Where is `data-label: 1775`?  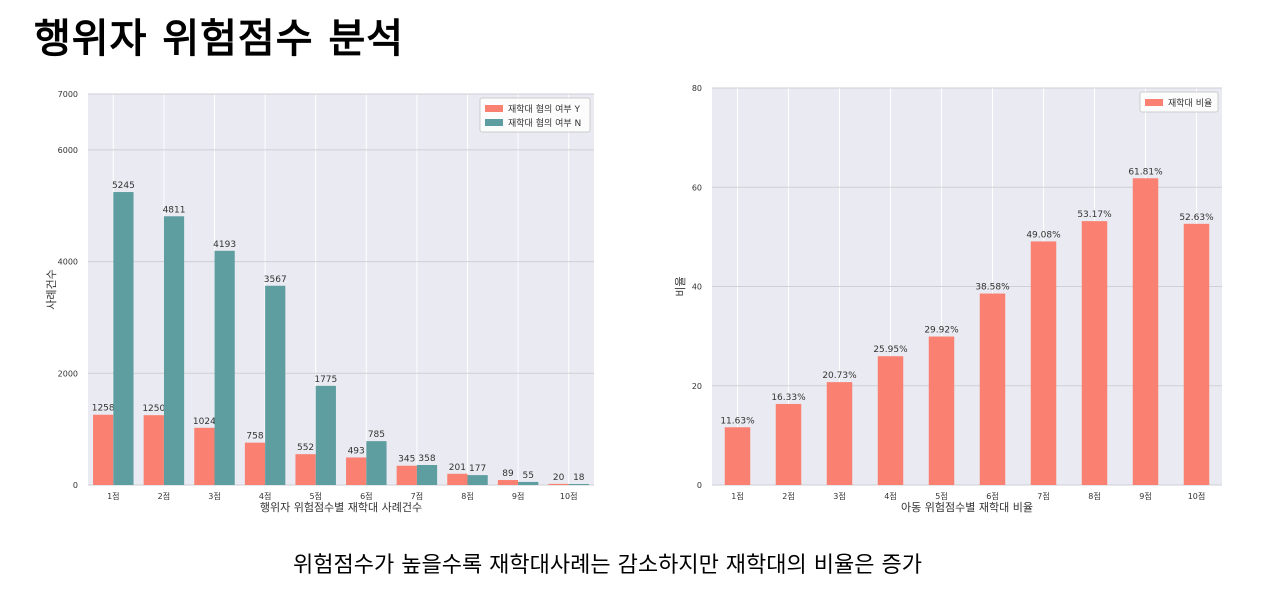
data-label: 1775 is located at coordinates (325, 380).